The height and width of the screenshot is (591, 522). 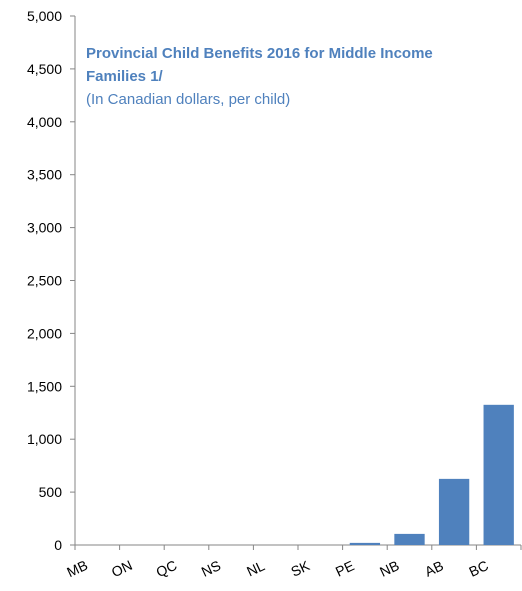 What do you see at coordinates (51, 492) in the screenshot?
I see `y-tick-label: 500` at bounding box center [51, 492].